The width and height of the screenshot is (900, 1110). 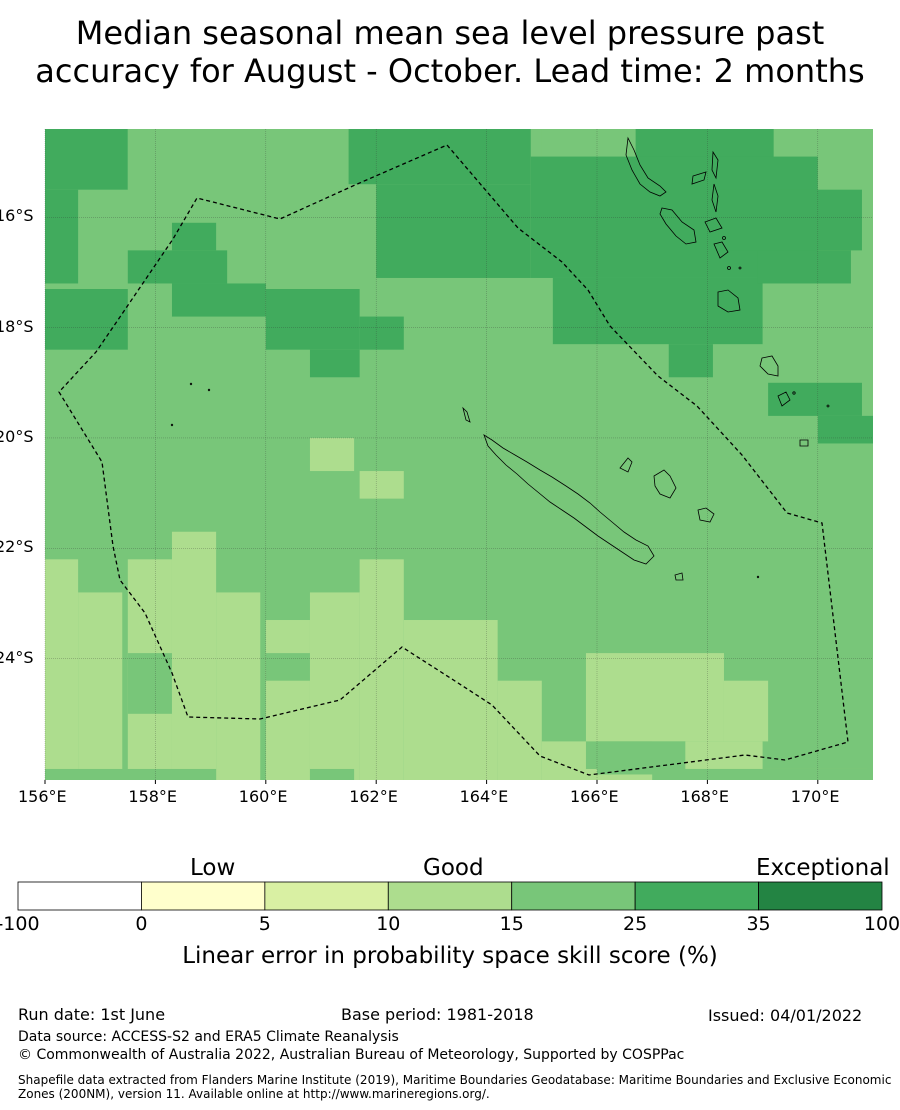 What do you see at coordinates (373, 796) in the screenshot?
I see `lon-tick-label: 162°E` at bounding box center [373, 796].